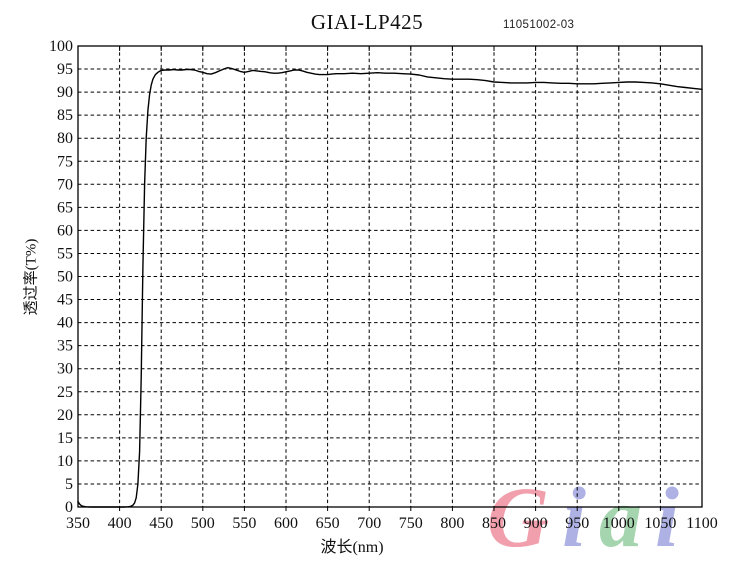 The image size is (750, 561). What do you see at coordinates (494, 523) in the screenshot?
I see `x-tick-label: 850` at bounding box center [494, 523].